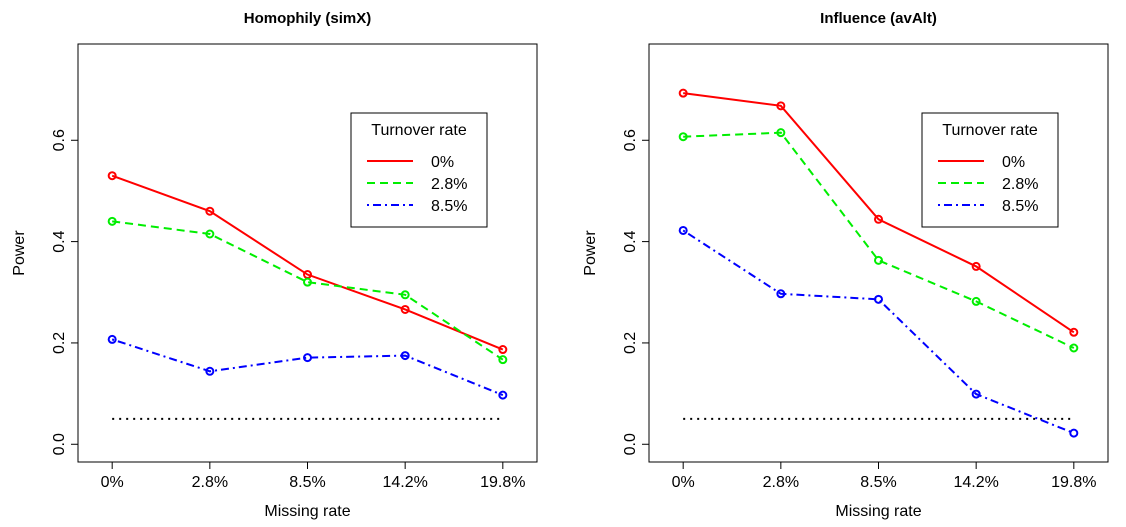  What do you see at coordinates (878, 18) in the screenshot?
I see `chart-title: Influence (avAlt)` at bounding box center [878, 18].